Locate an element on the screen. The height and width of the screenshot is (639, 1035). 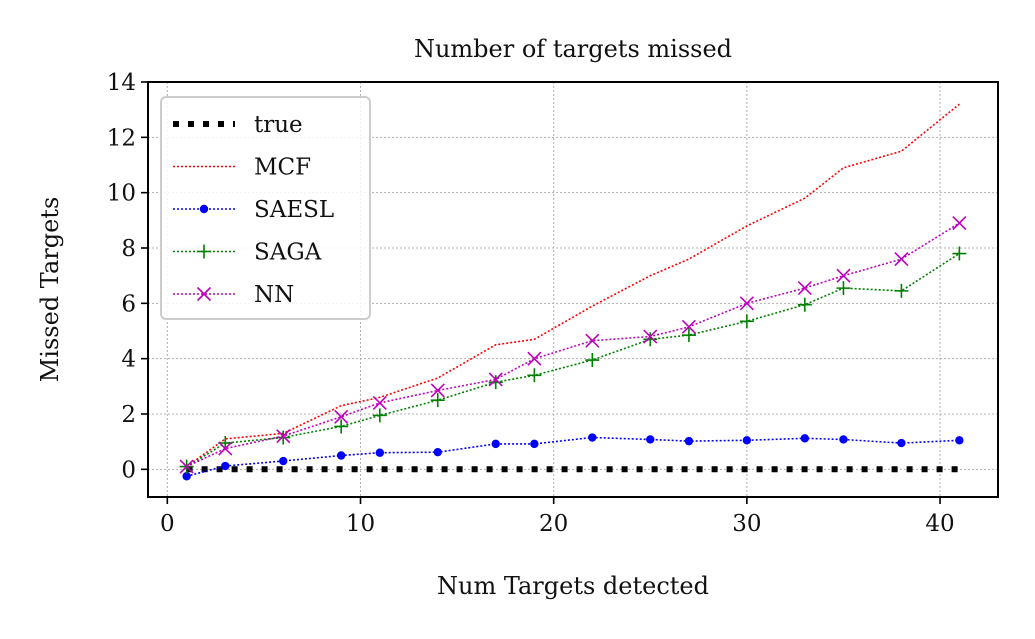
x-tick-label: 0 is located at coordinates (167, 524).